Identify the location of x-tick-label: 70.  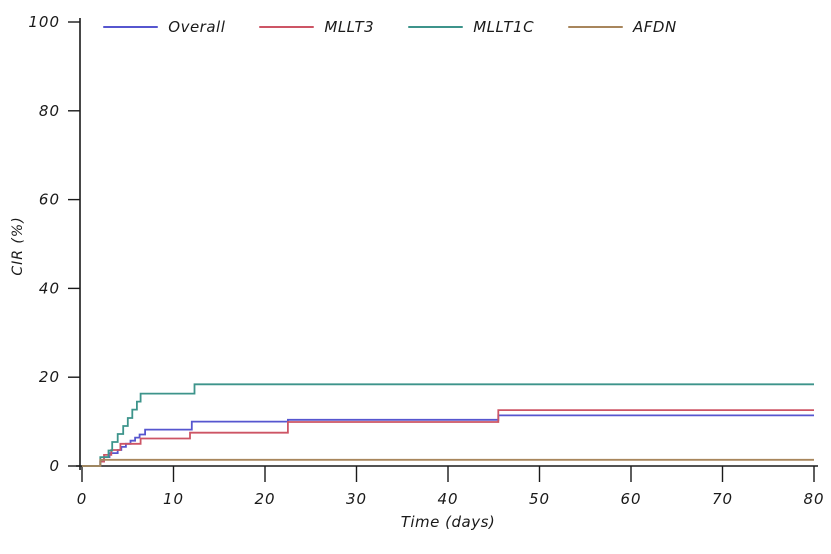
(722, 499).